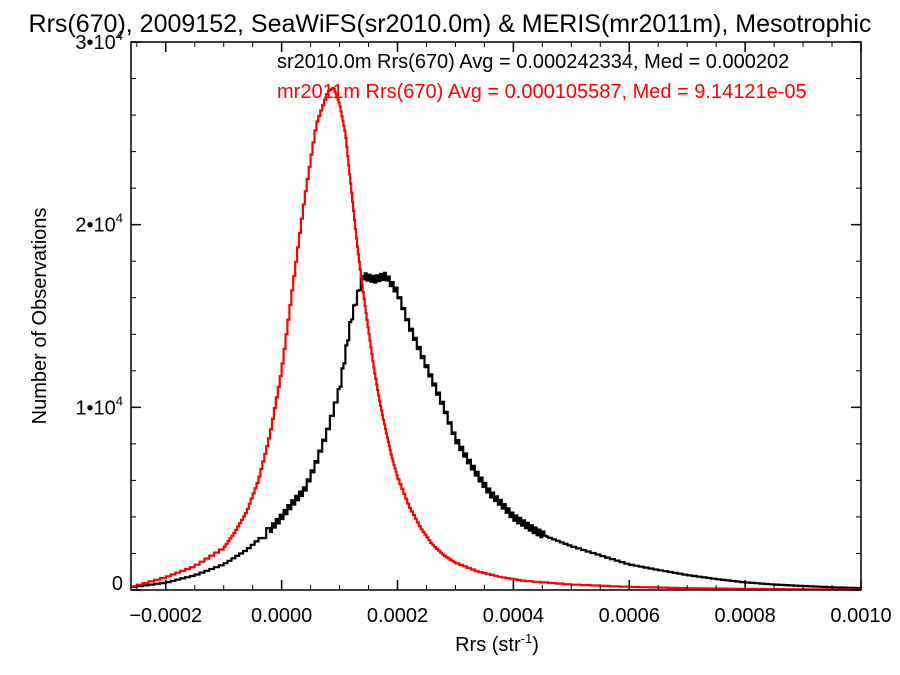 The width and height of the screenshot is (900, 675). I want to click on x-tick-label-0: −0.0002, so click(165, 616).